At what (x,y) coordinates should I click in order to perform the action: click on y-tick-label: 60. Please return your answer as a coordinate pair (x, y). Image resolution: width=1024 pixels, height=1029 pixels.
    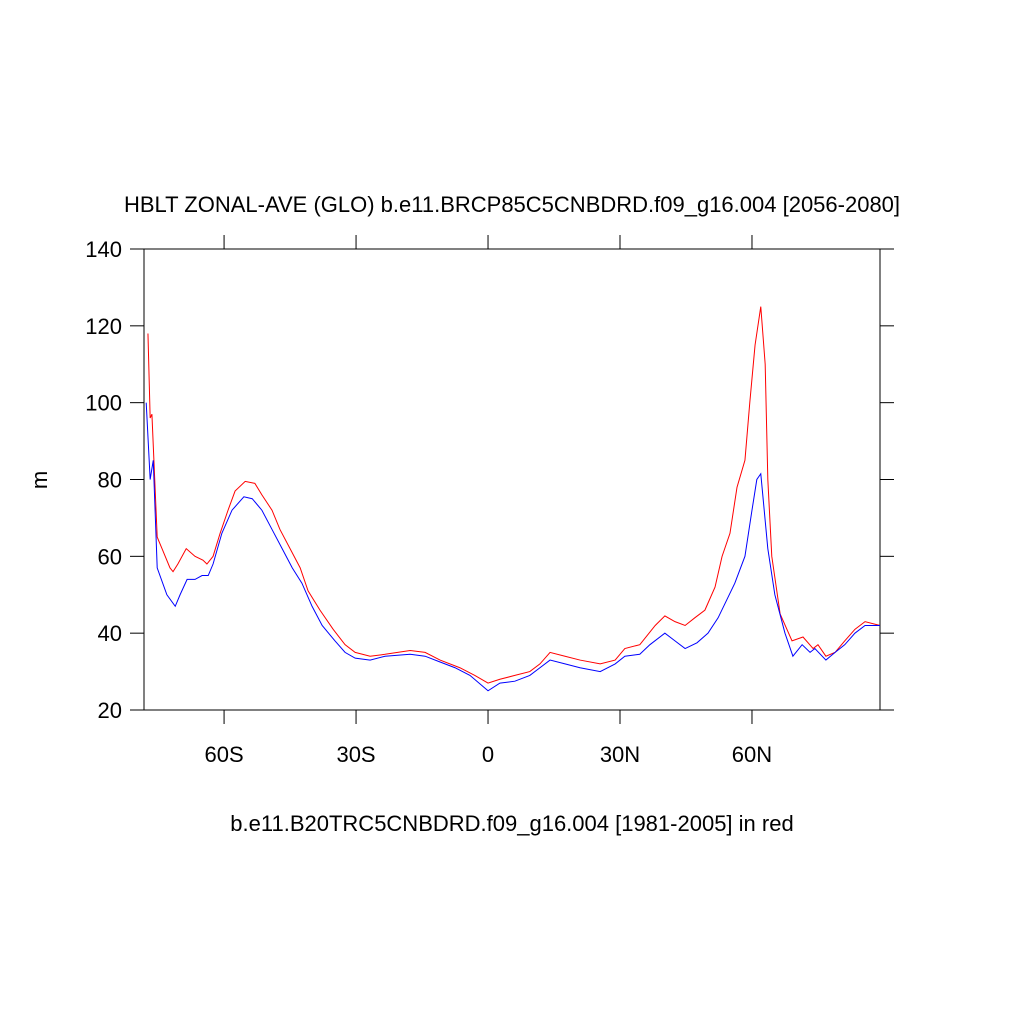
    Looking at the image, I should click on (110, 556).